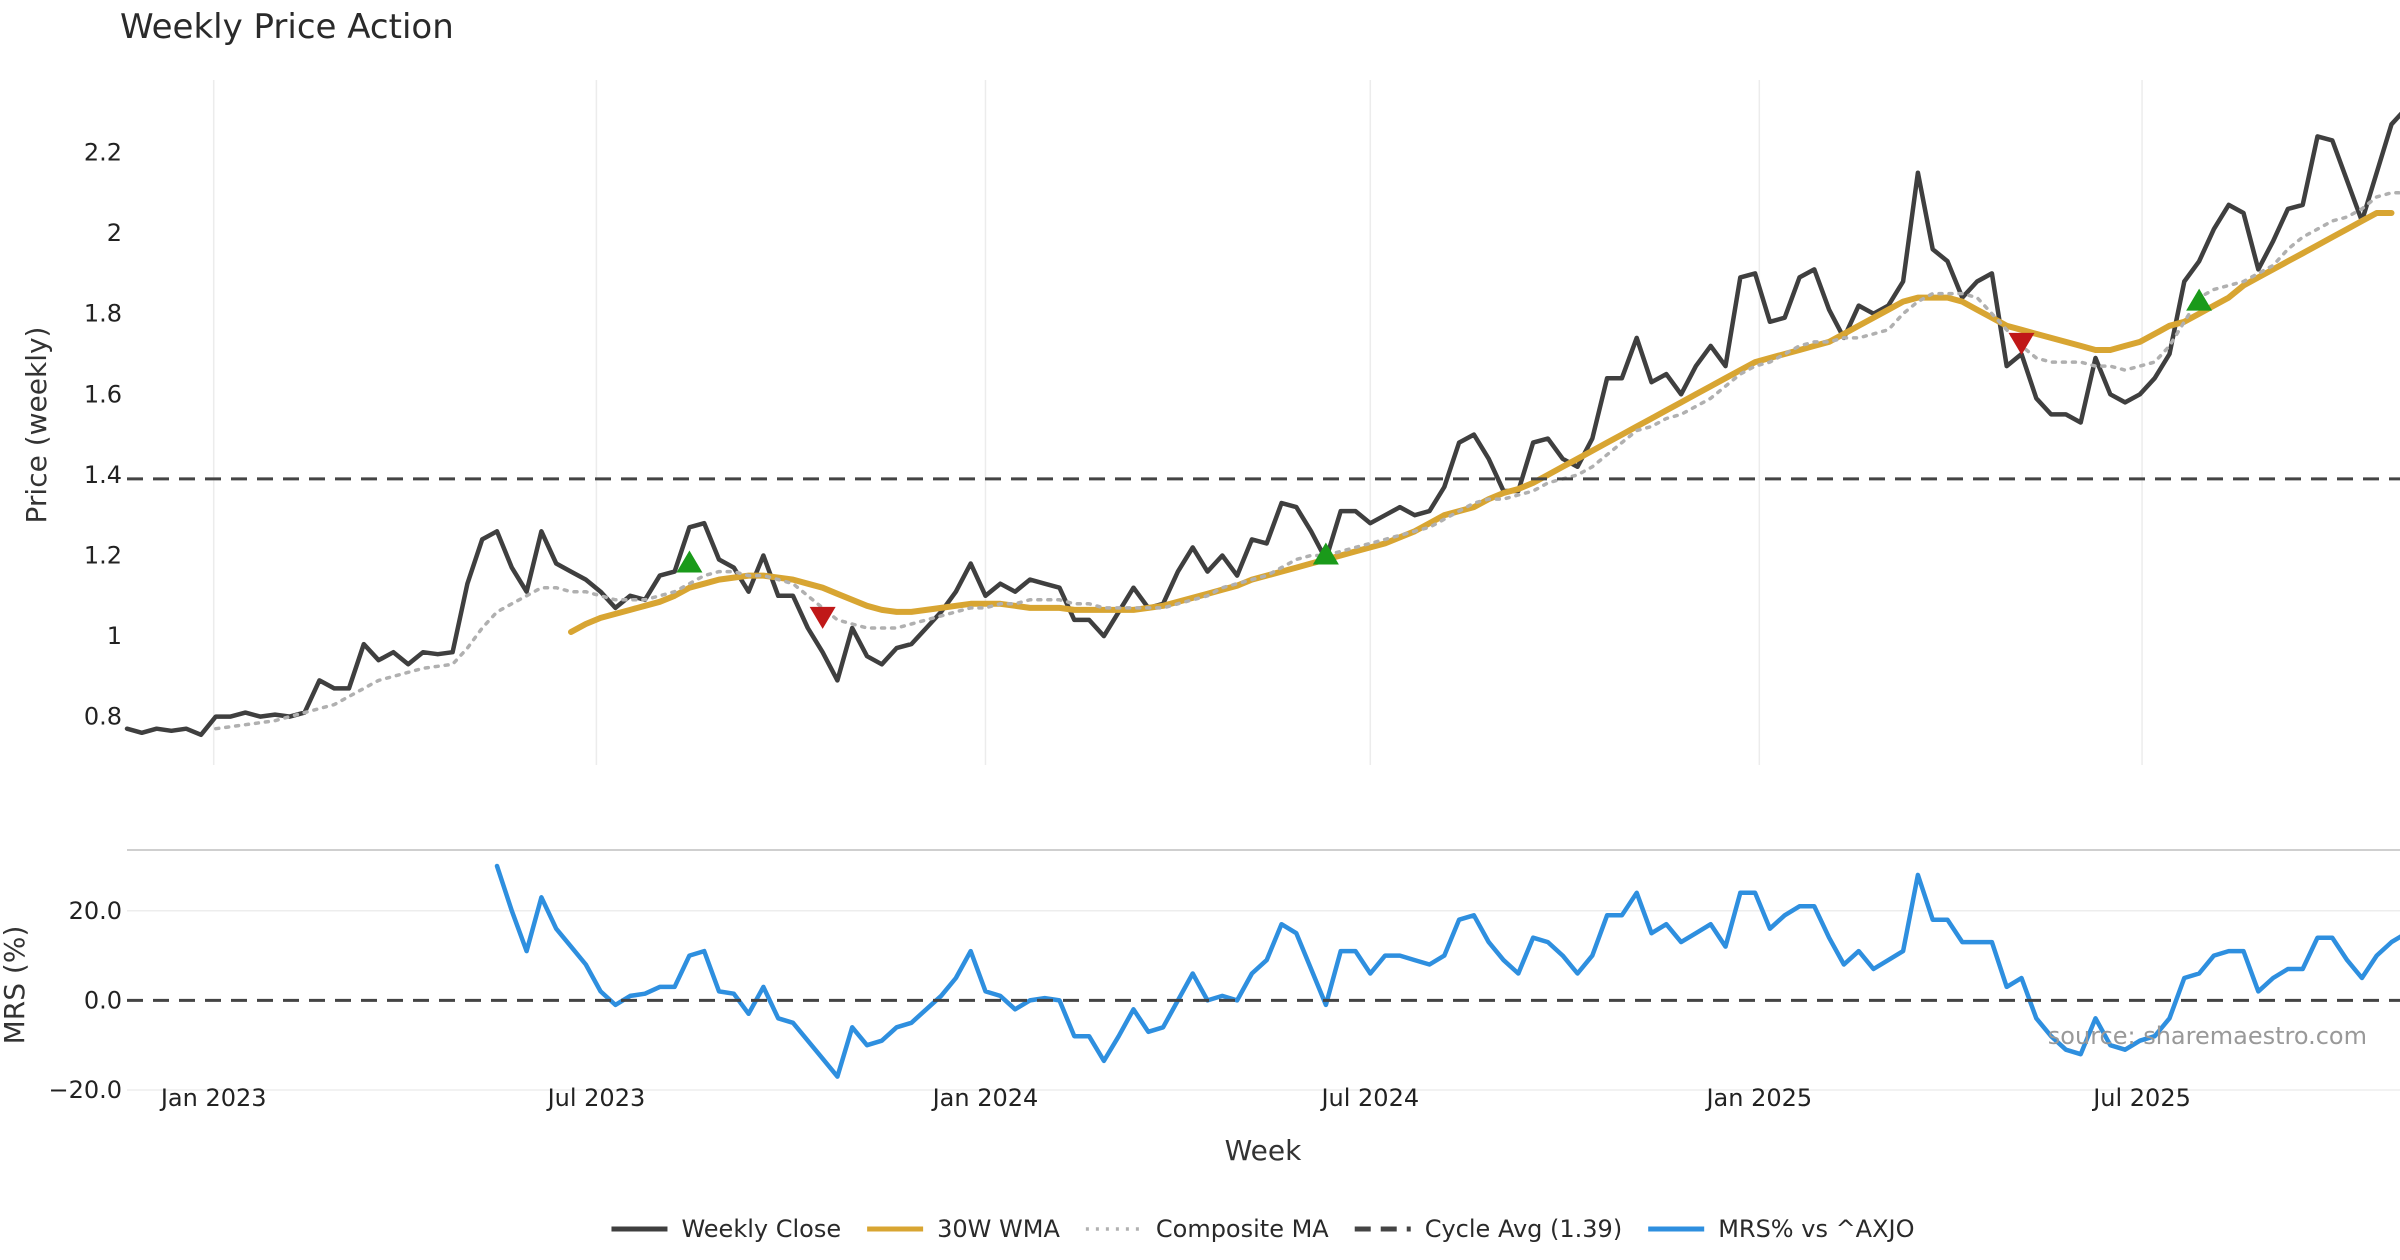  What do you see at coordinates (103, 717) in the screenshot?
I see `y-tick-label: 0.8` at bounding box center [103, 717].